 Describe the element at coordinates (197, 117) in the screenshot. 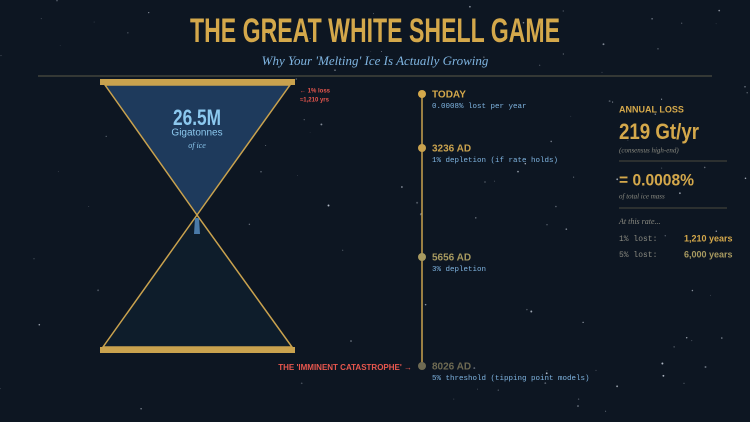

I see `ice-amount: 26.5M` at that location.